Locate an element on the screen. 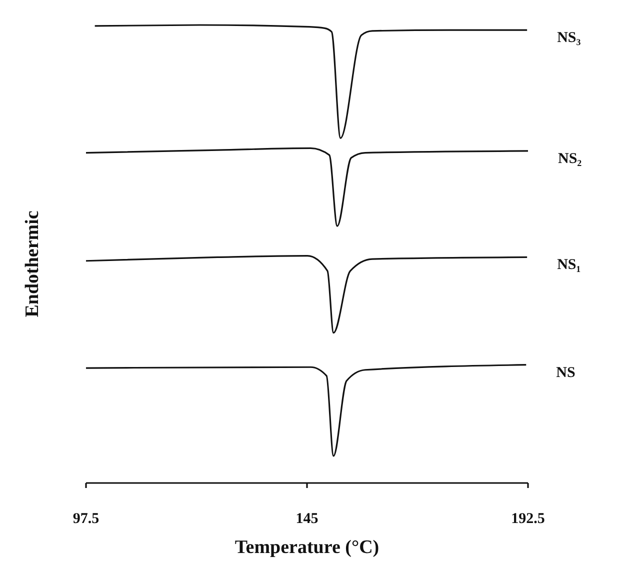  y-axis-title: Endothermic is located at coordinates (32, 264).